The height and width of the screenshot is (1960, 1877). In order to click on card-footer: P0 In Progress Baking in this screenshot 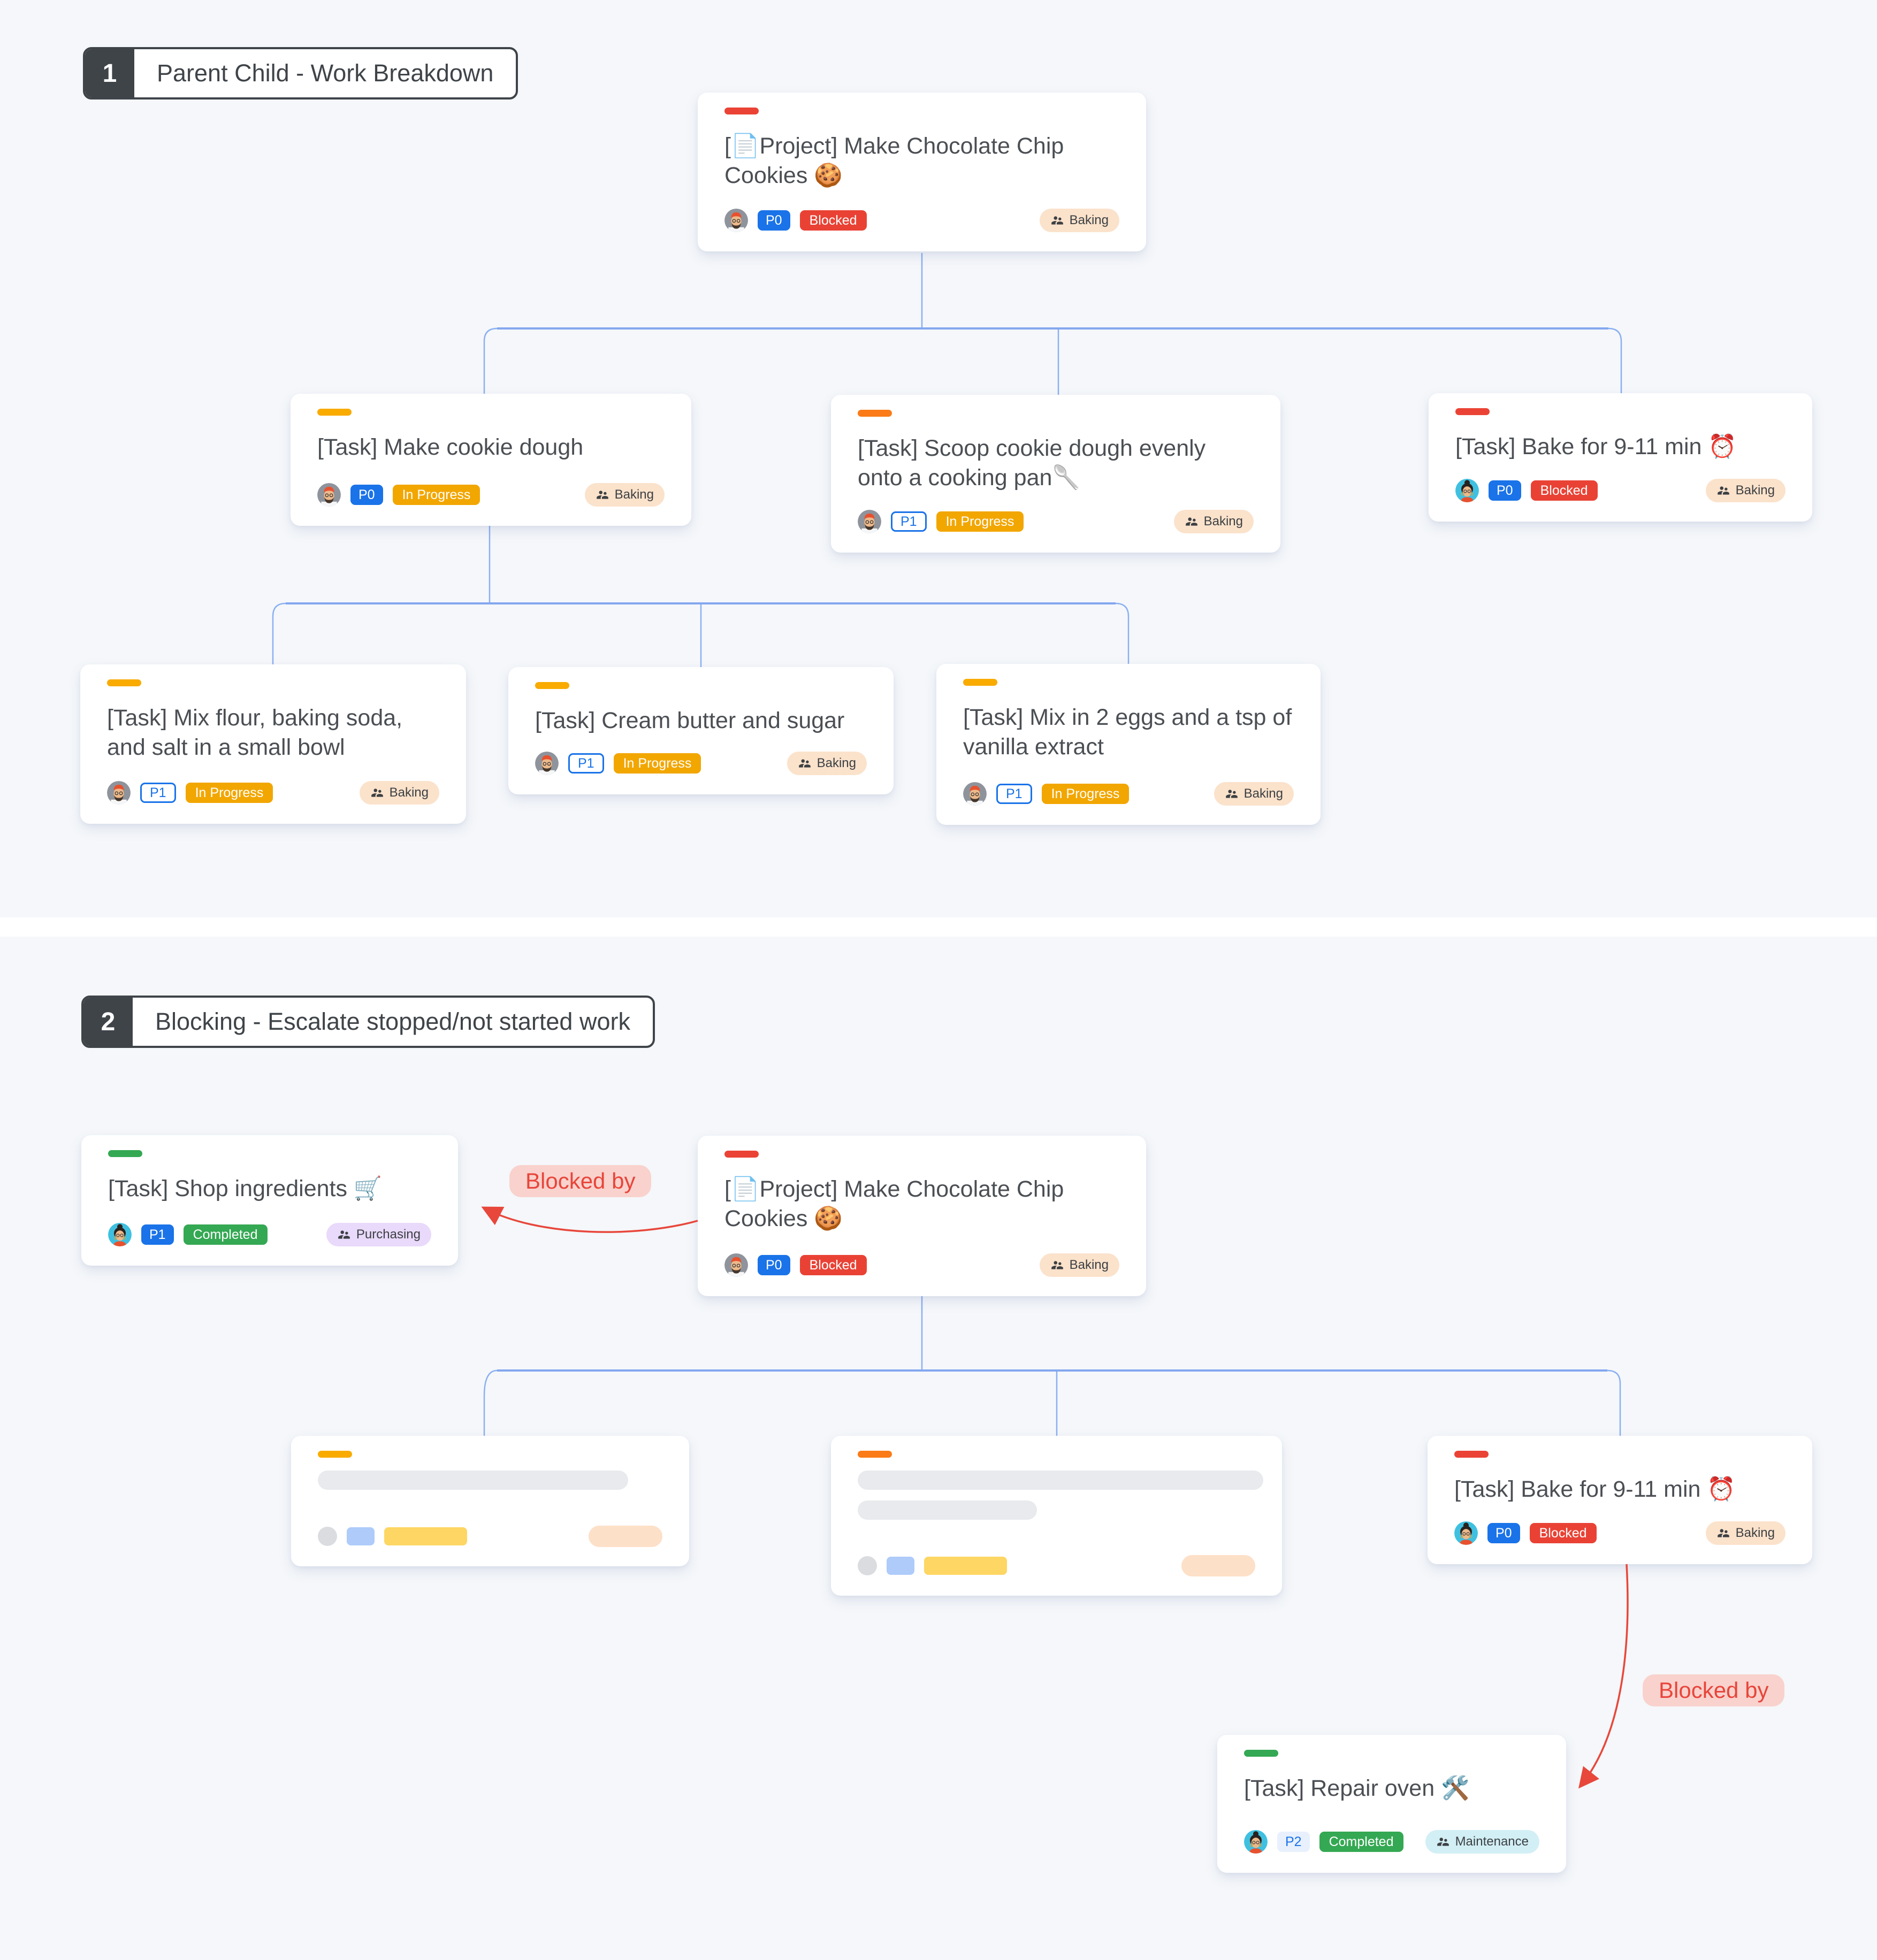, I will do `click(491, 495)`.